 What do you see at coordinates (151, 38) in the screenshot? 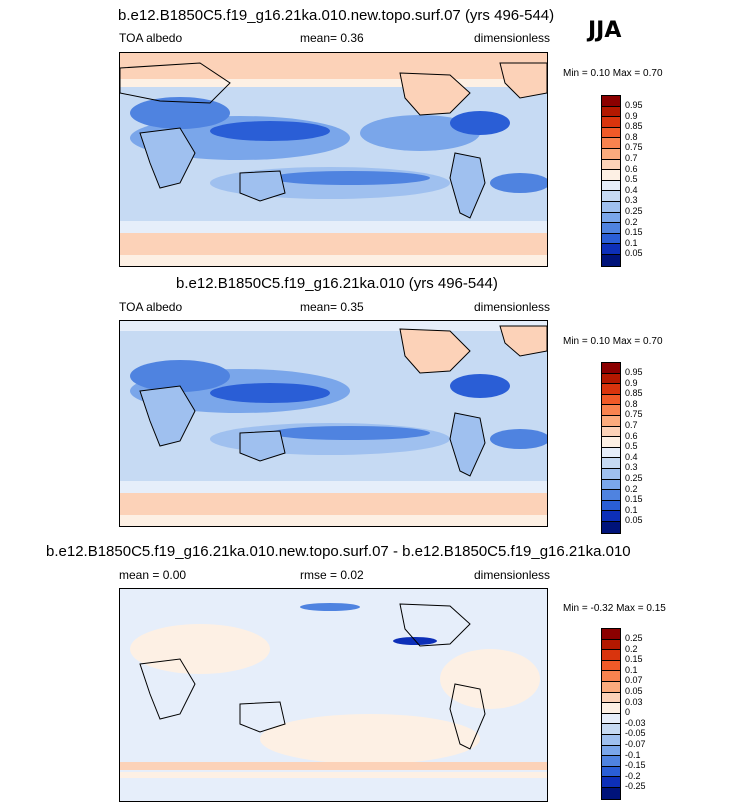
I see `panel-1-variable-label: TOA albedo` at bounding box center [151, 38].